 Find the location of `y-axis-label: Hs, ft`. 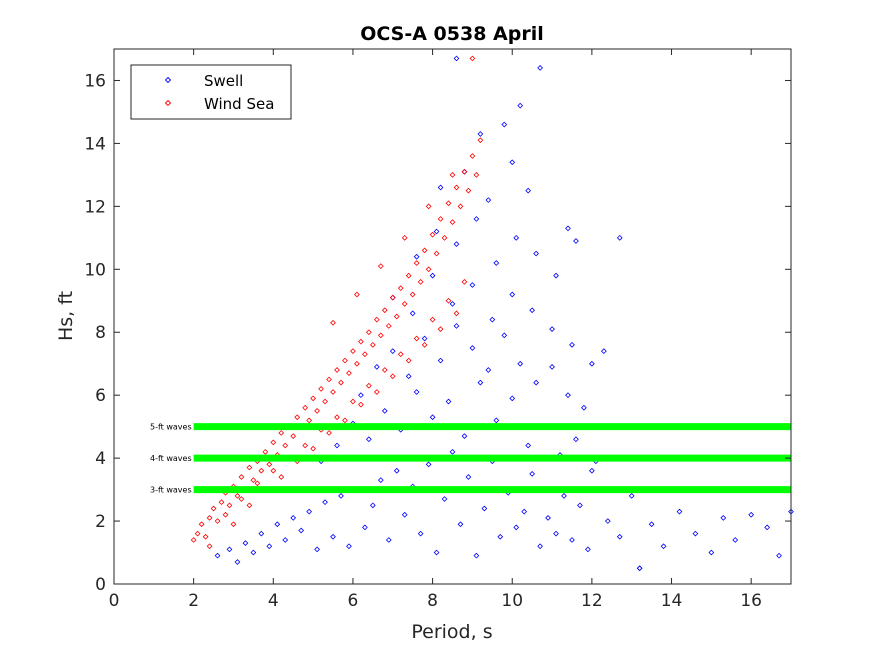

y-axis-label: Hs, ft is located at coordinates (66, 316).